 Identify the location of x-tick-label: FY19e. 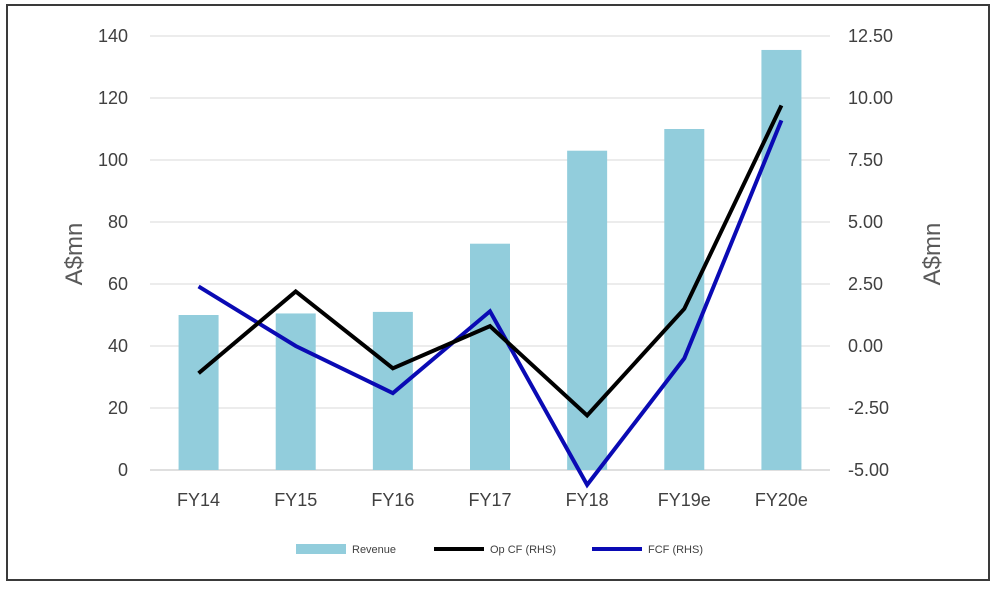
(684, 500).